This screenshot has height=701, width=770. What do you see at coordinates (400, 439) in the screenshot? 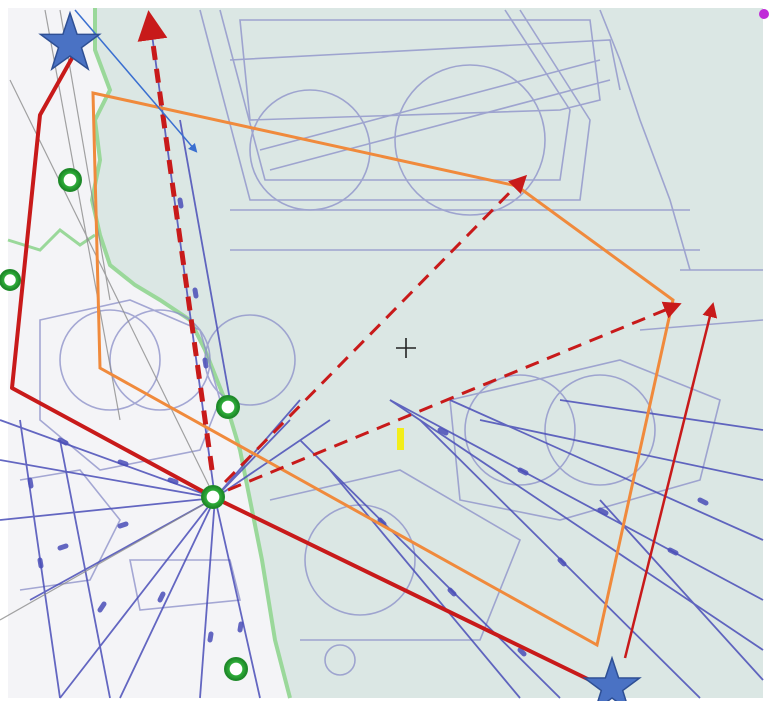
I see `yellow-marker` at bounding box center [400, 439].